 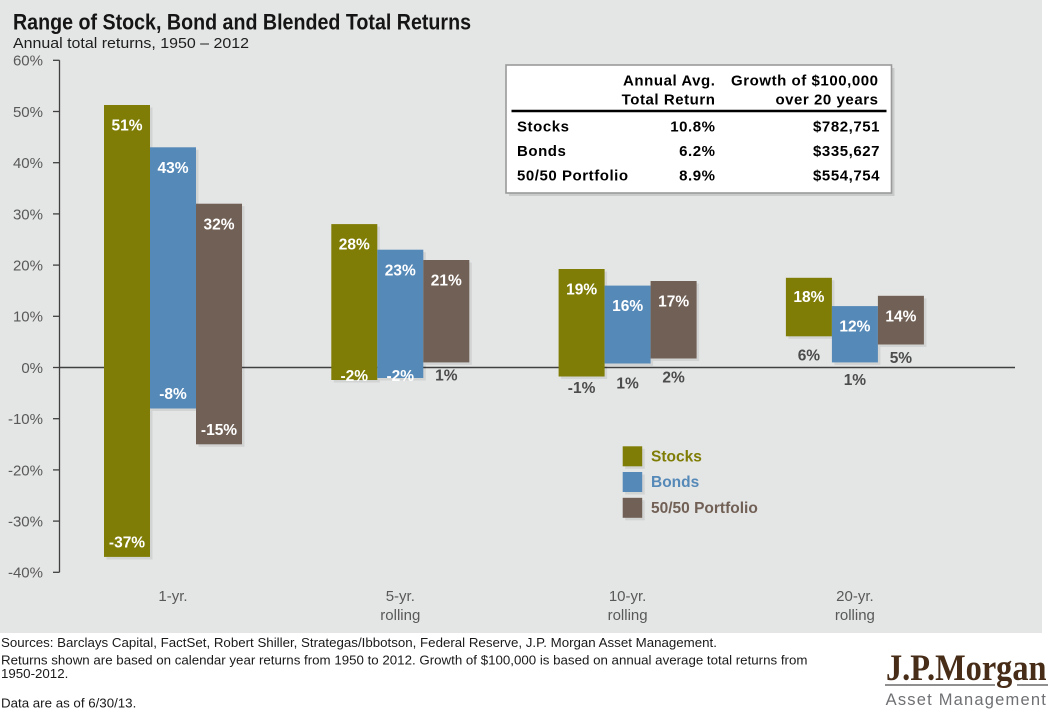 I want to click on svg-text: -20%, so click(x=25, y=470).